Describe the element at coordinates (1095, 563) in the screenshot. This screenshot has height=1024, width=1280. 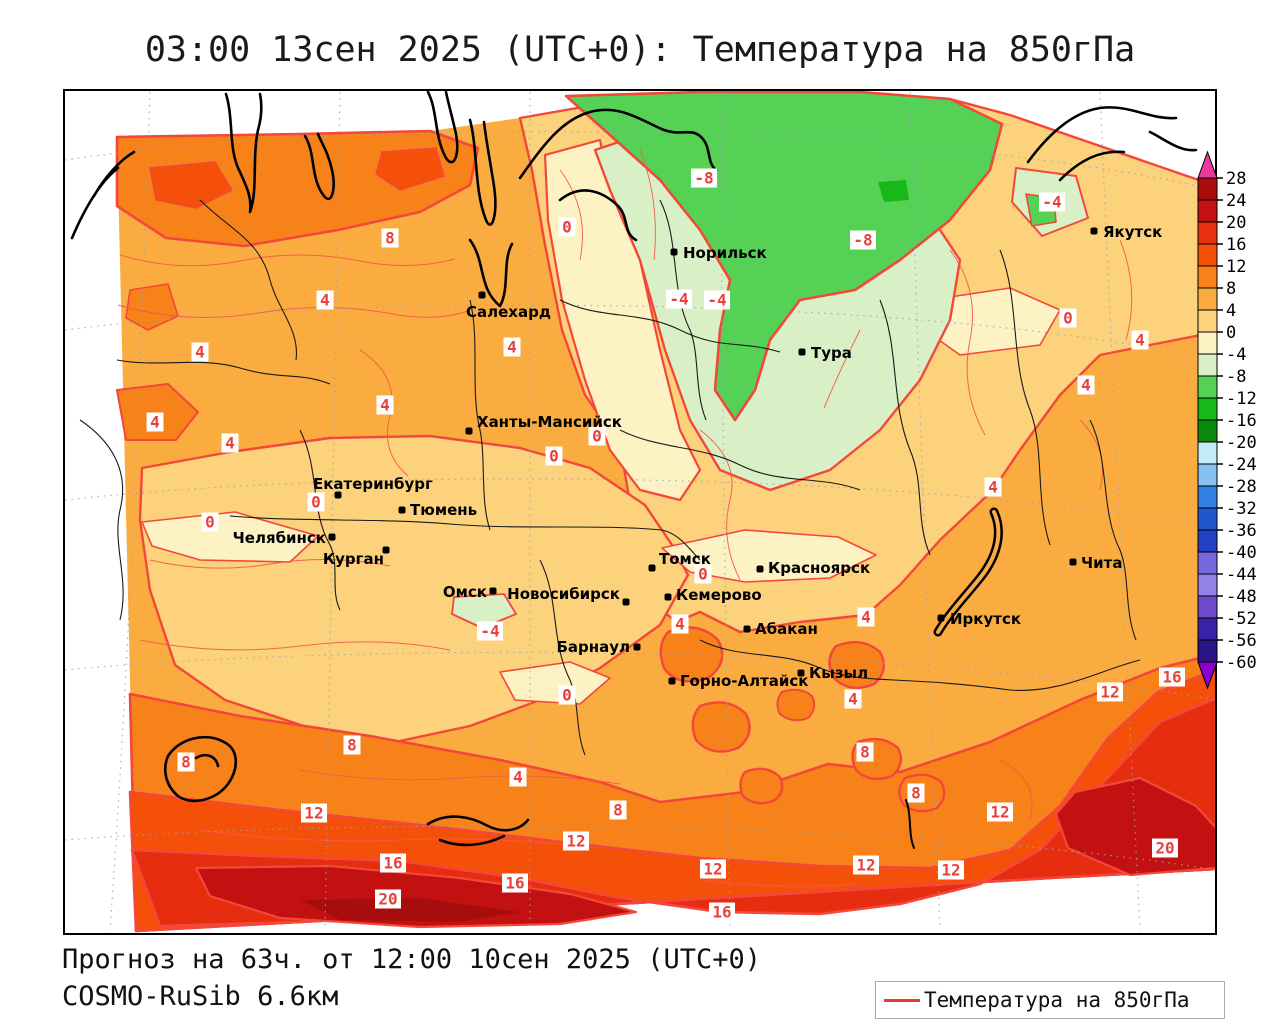
I see `city-Чита: Чита` at that location.